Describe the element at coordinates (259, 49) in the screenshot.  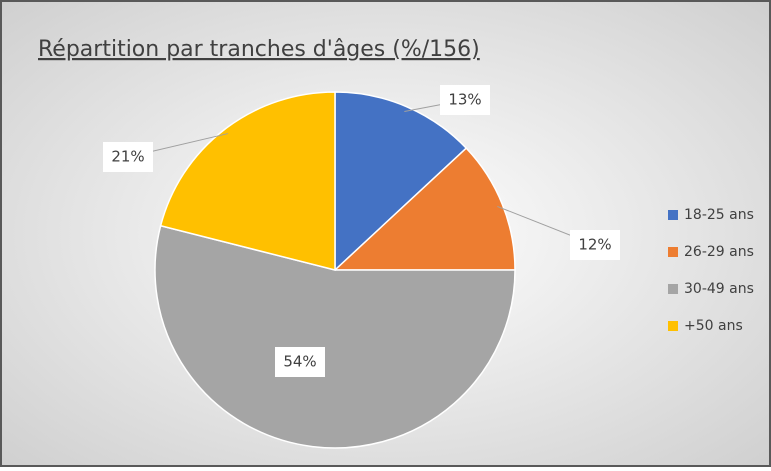
I see `chart-title: Répartition par tranches d'âges (%/156)` at that location.